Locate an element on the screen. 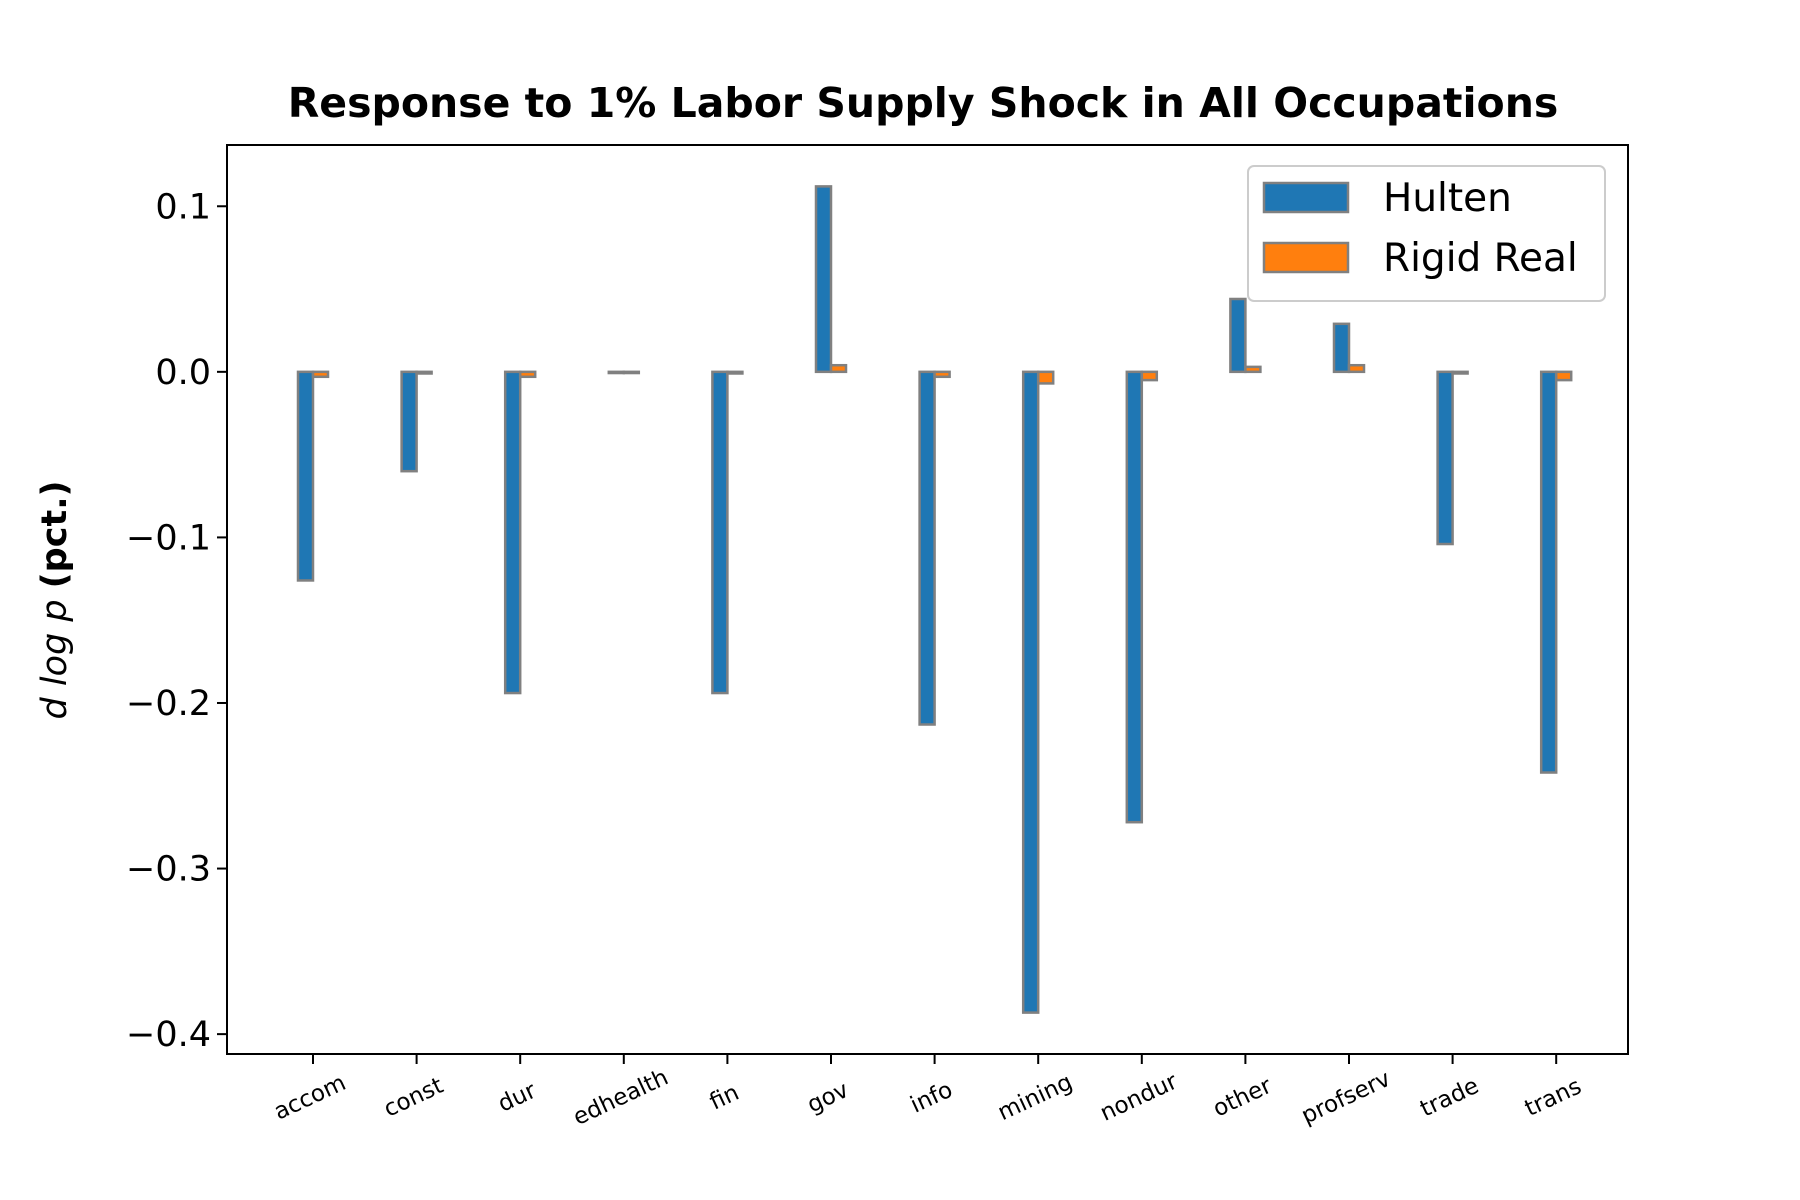  y-axis-label-bold: (pct.) is located at coordinates (55, 534).